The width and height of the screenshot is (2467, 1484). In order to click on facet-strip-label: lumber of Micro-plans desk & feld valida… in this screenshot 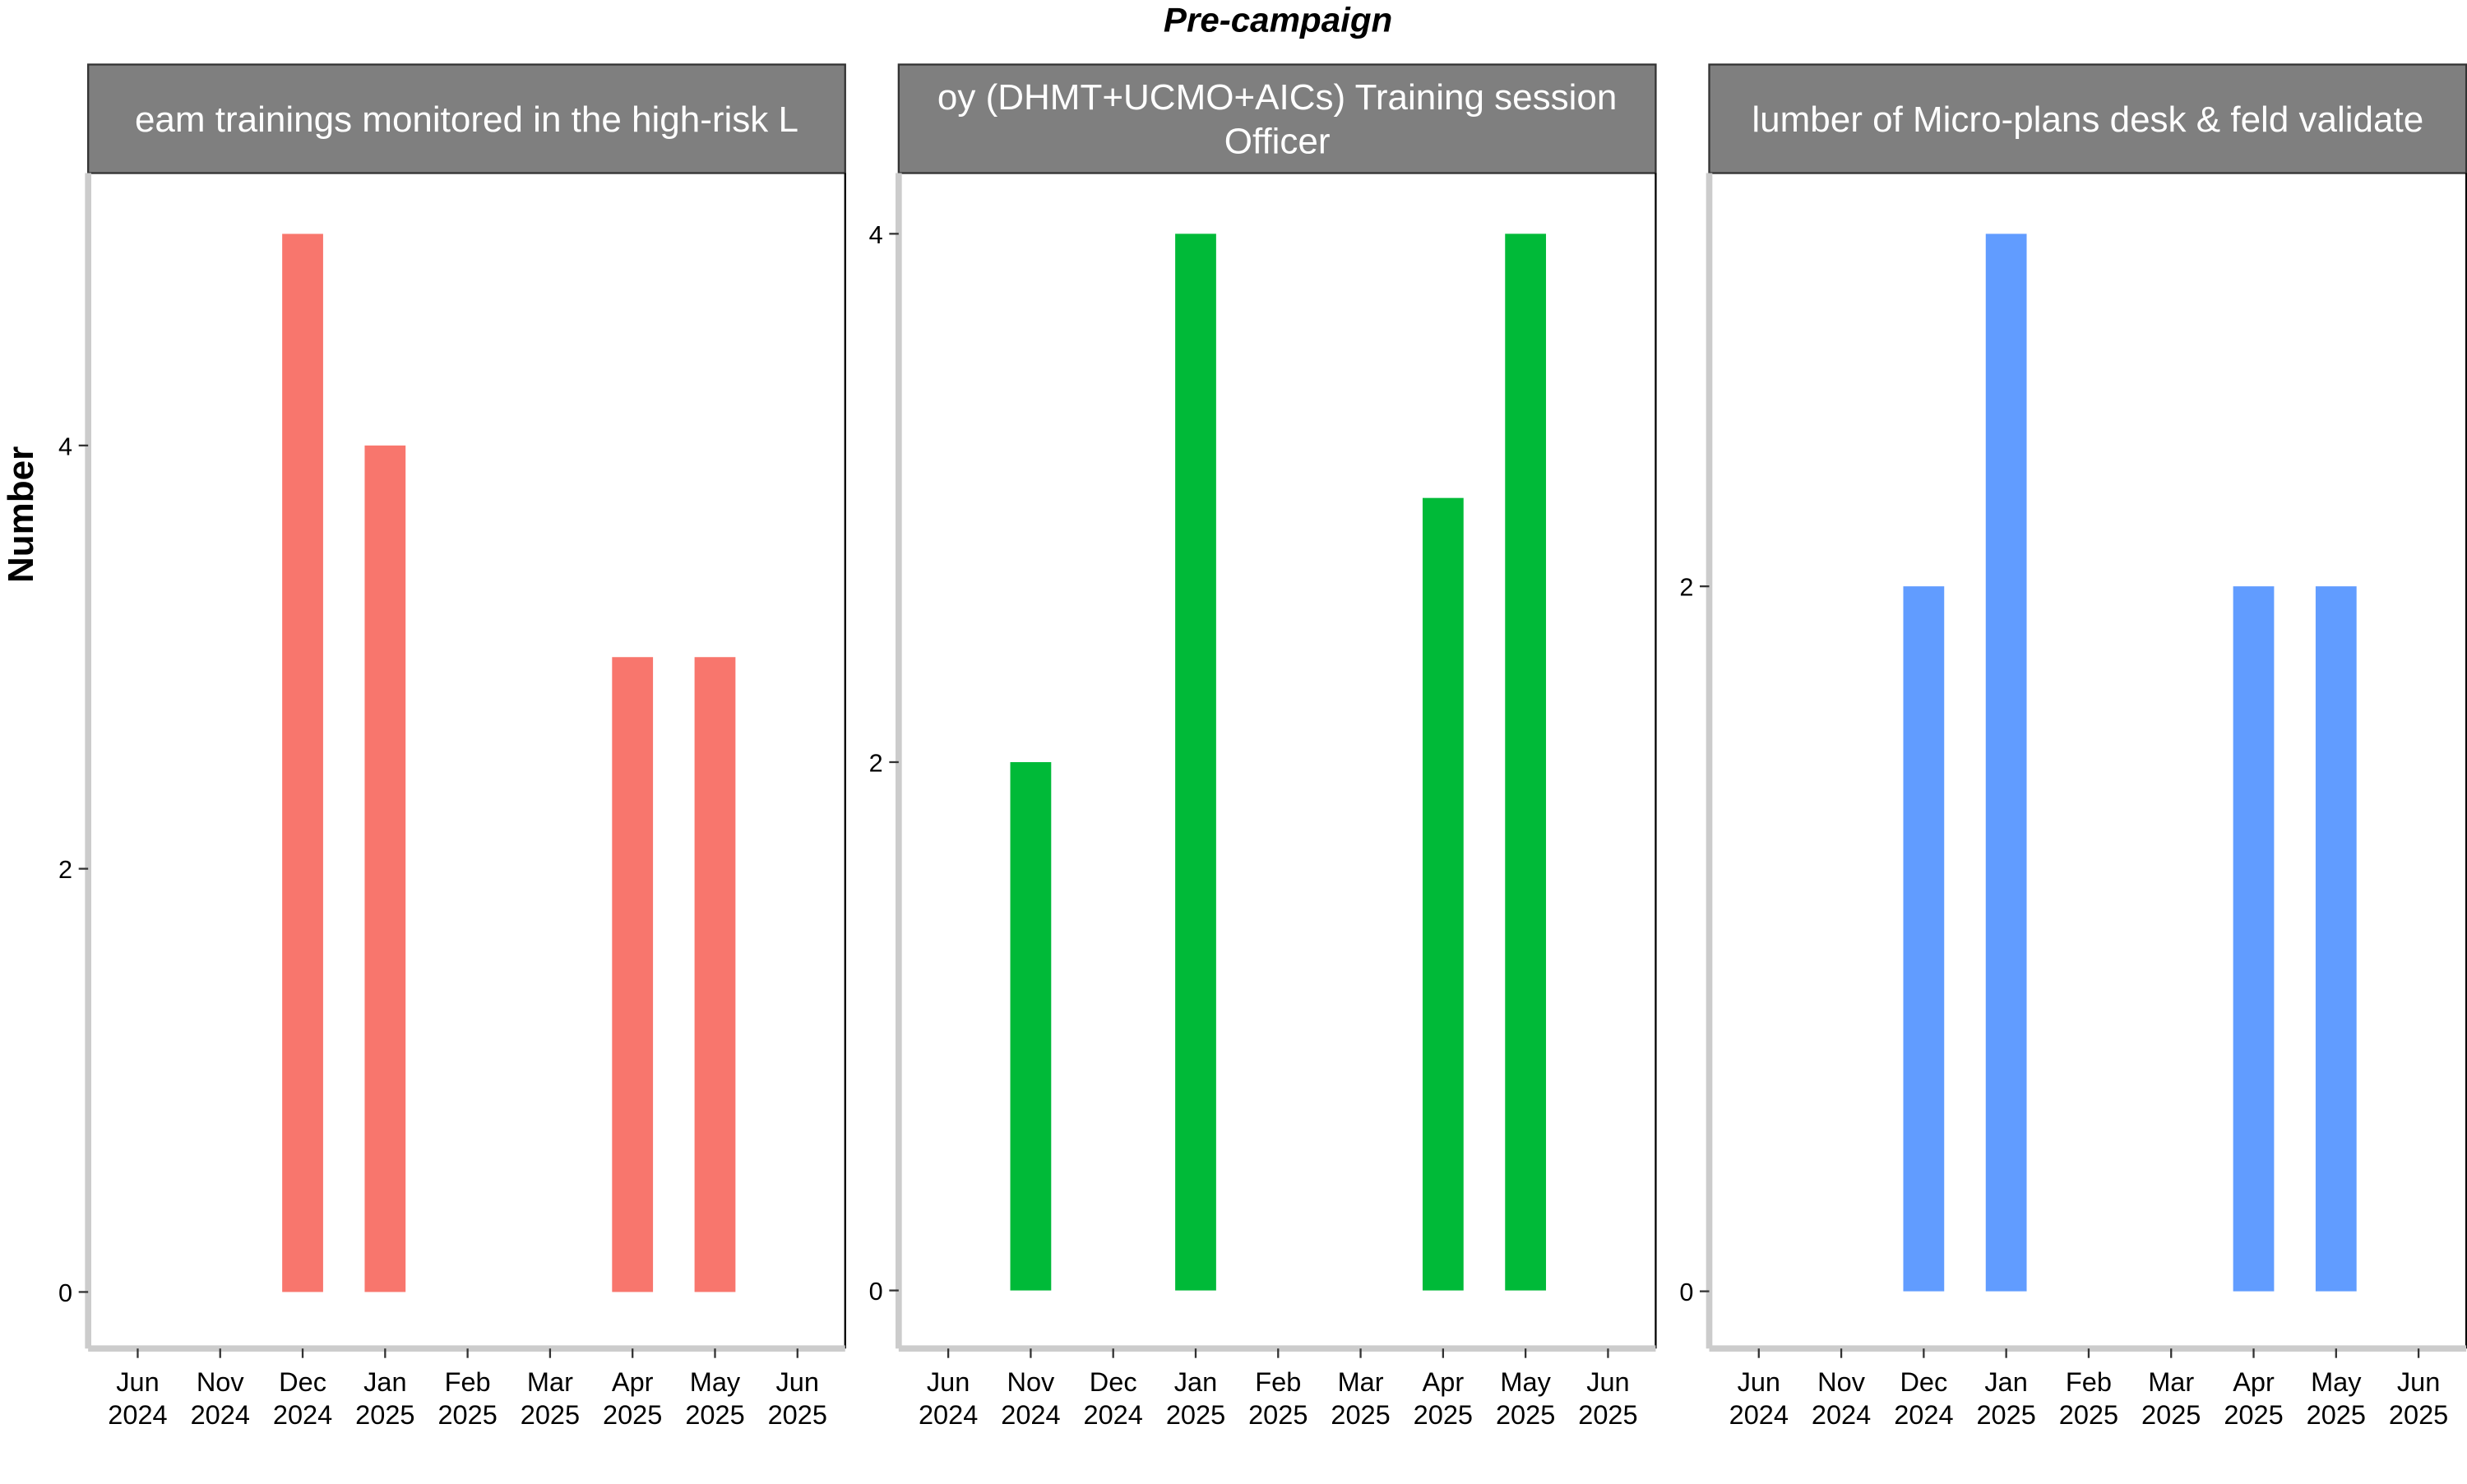, I will do `click(2088, 120)`.